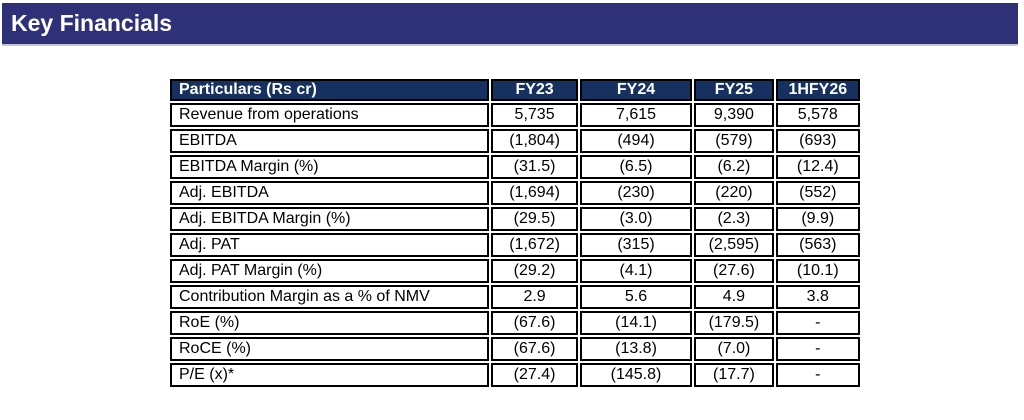  Describe the element at coordinates (534, 167) in the screenshot. I see `value-cell: (31.5)` at that location.